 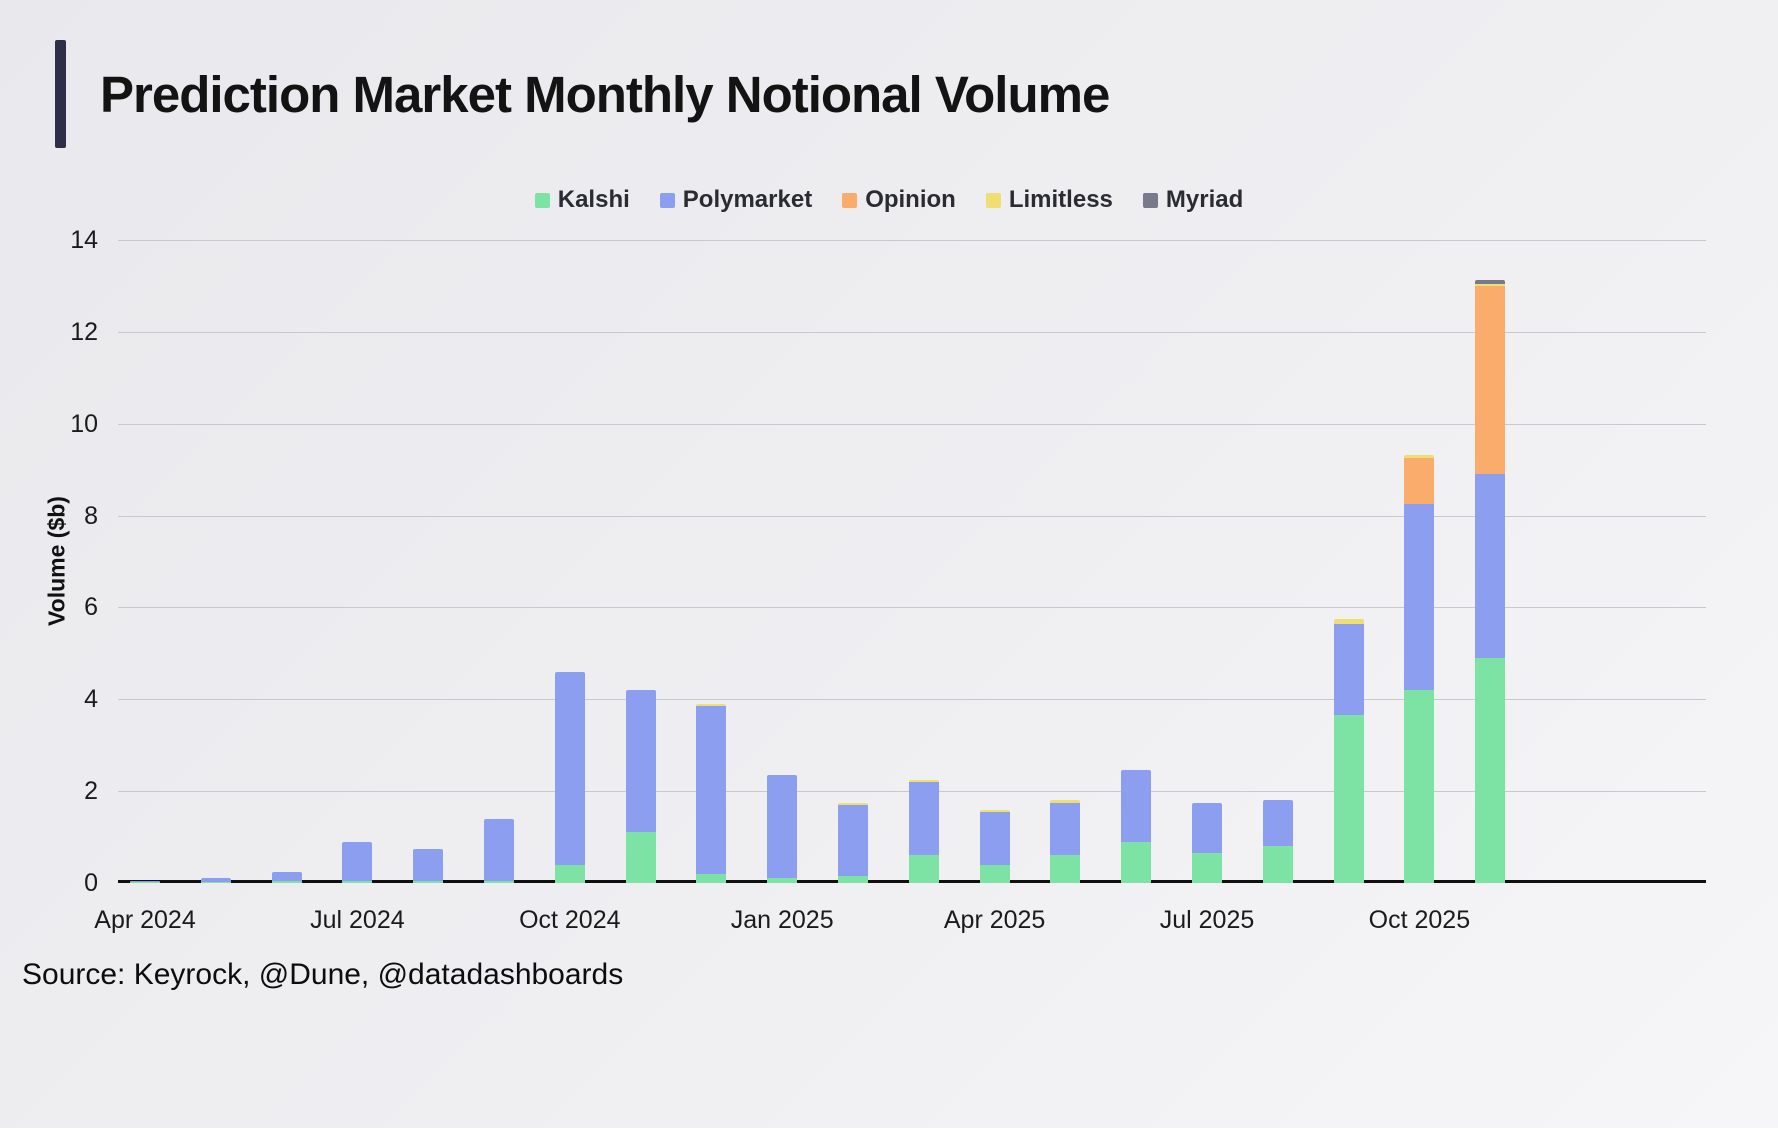 I want to click on bar-segment-limitless-apr-2025, so click(x=994, y=810).